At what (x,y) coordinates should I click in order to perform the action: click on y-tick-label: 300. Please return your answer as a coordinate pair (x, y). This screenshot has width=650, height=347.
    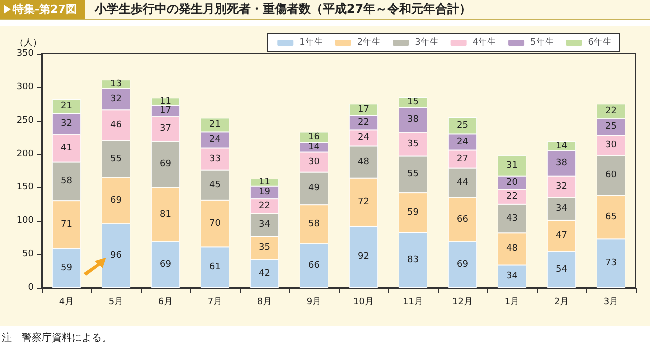
    Looking at the image, I should click on (25, 87).